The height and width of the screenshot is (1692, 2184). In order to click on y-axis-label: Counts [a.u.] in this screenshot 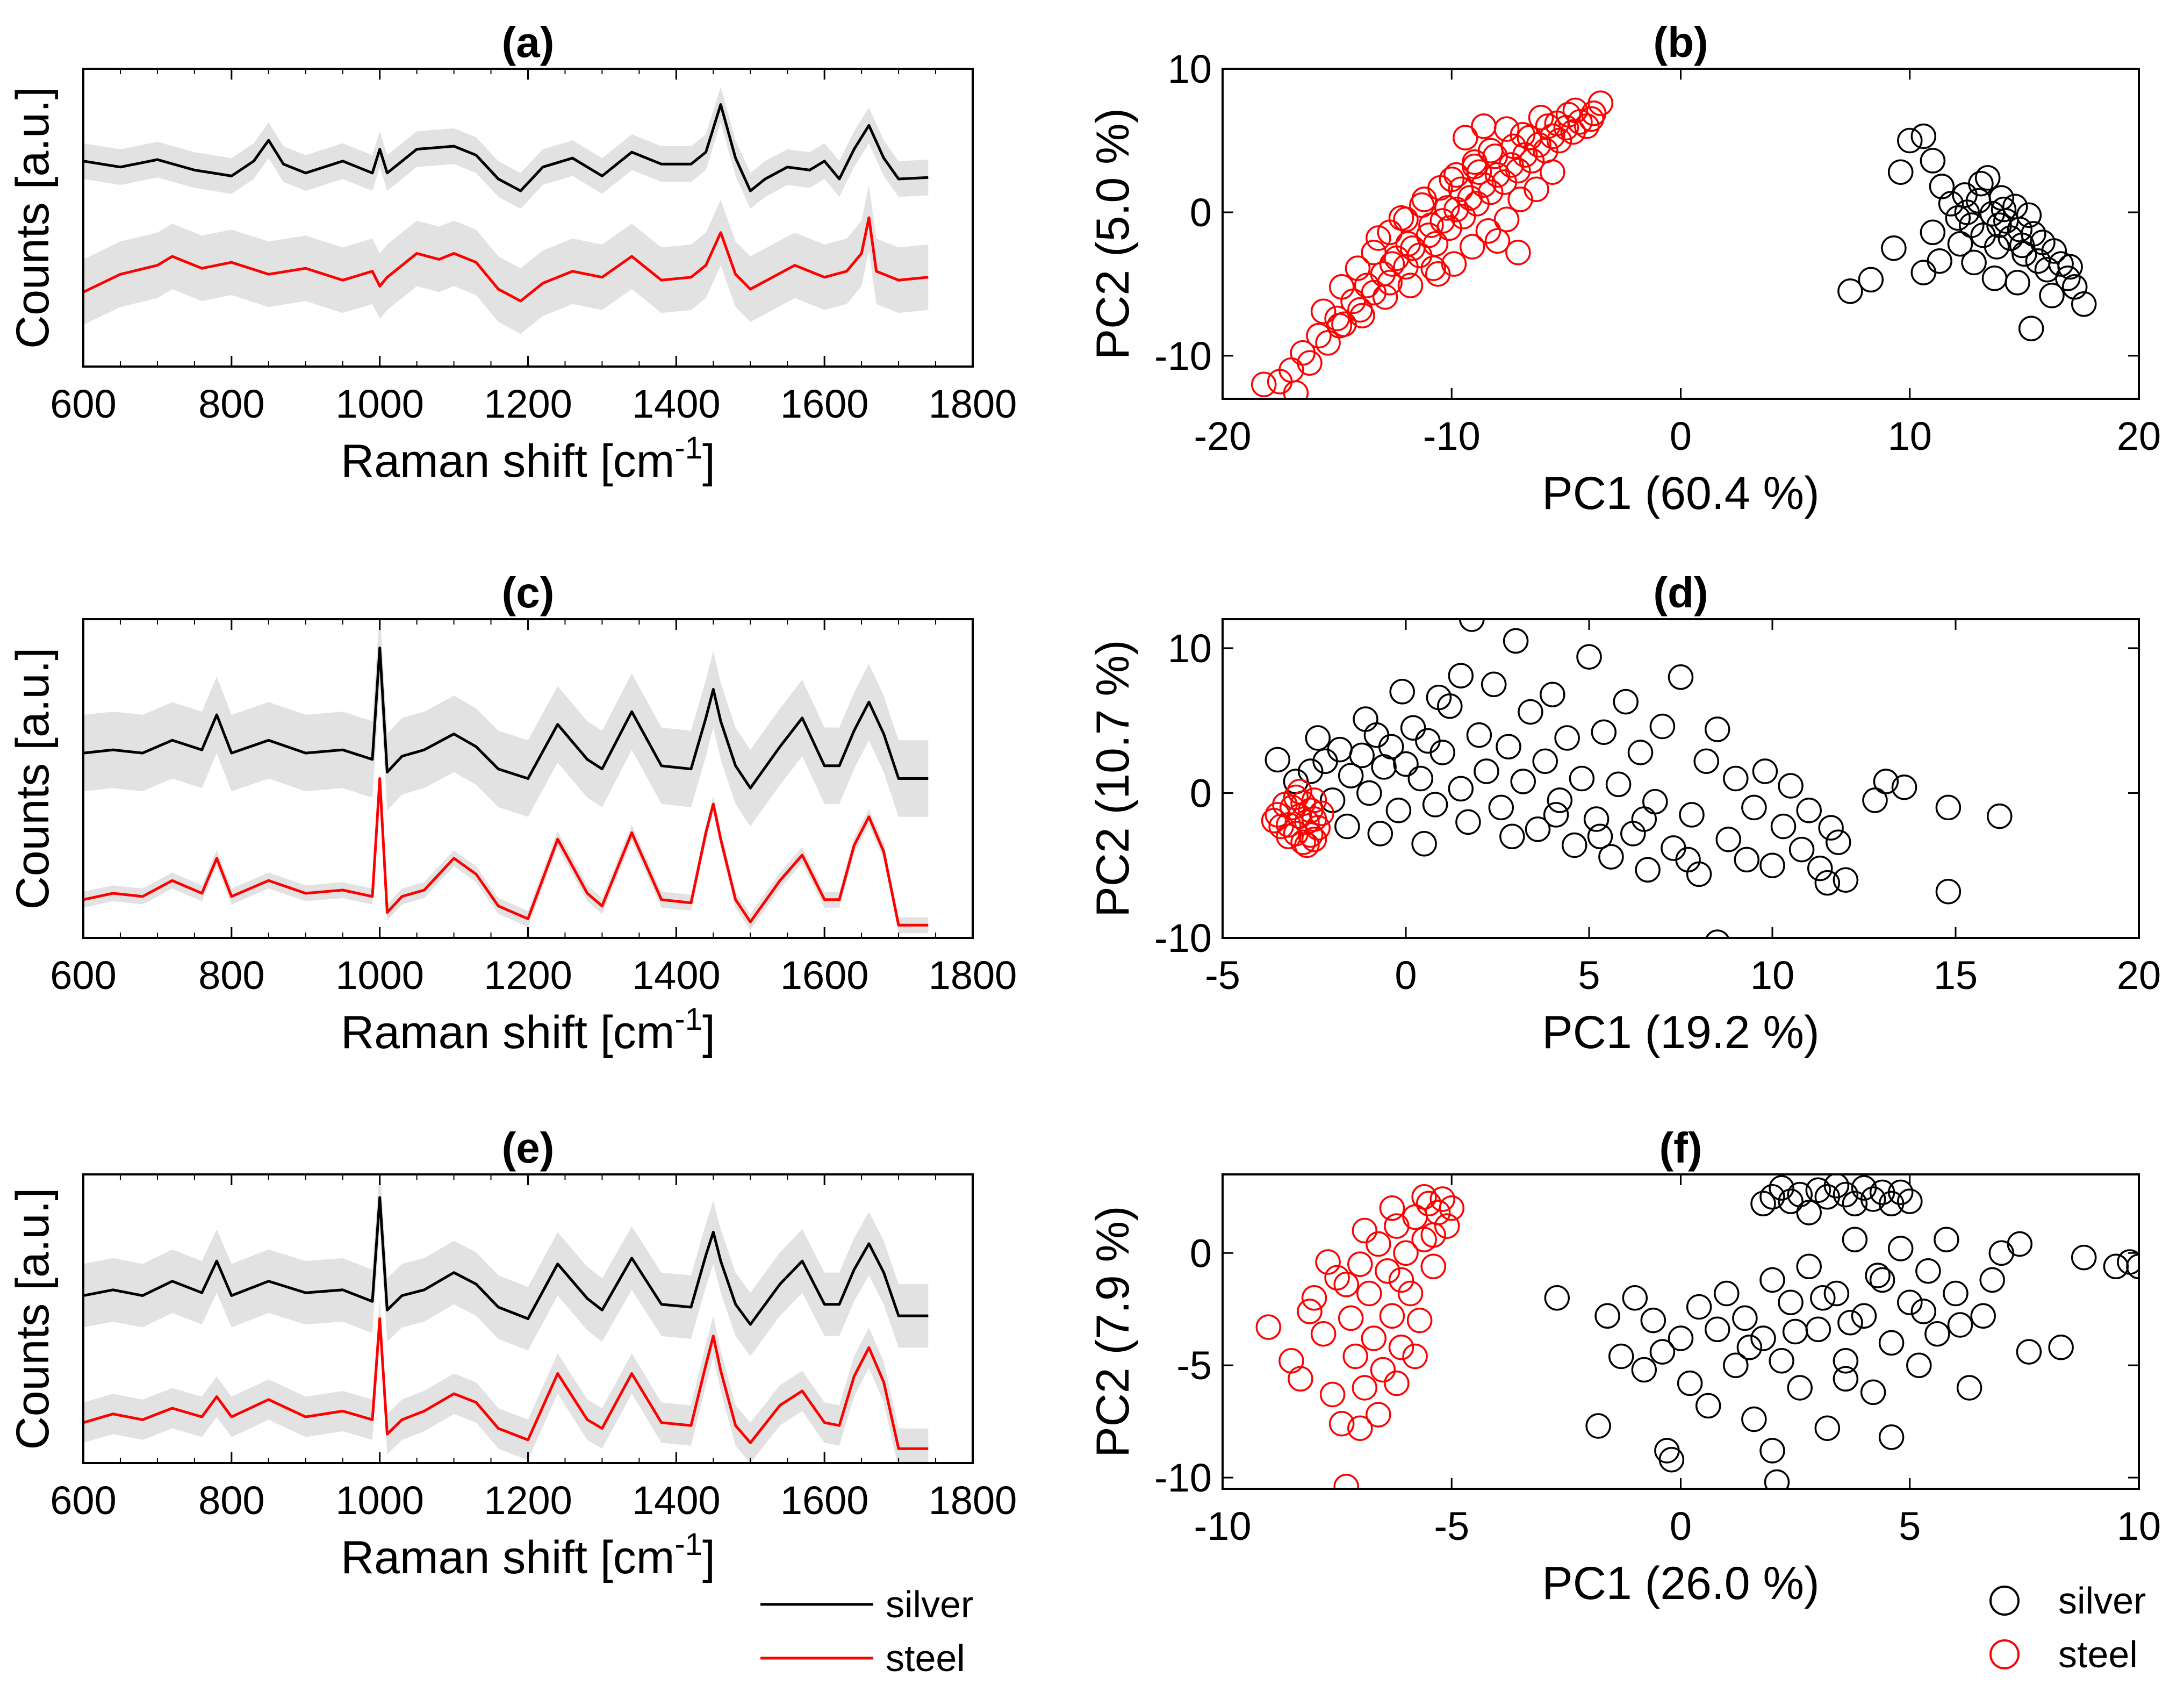, I will do `click(33, 218)`.